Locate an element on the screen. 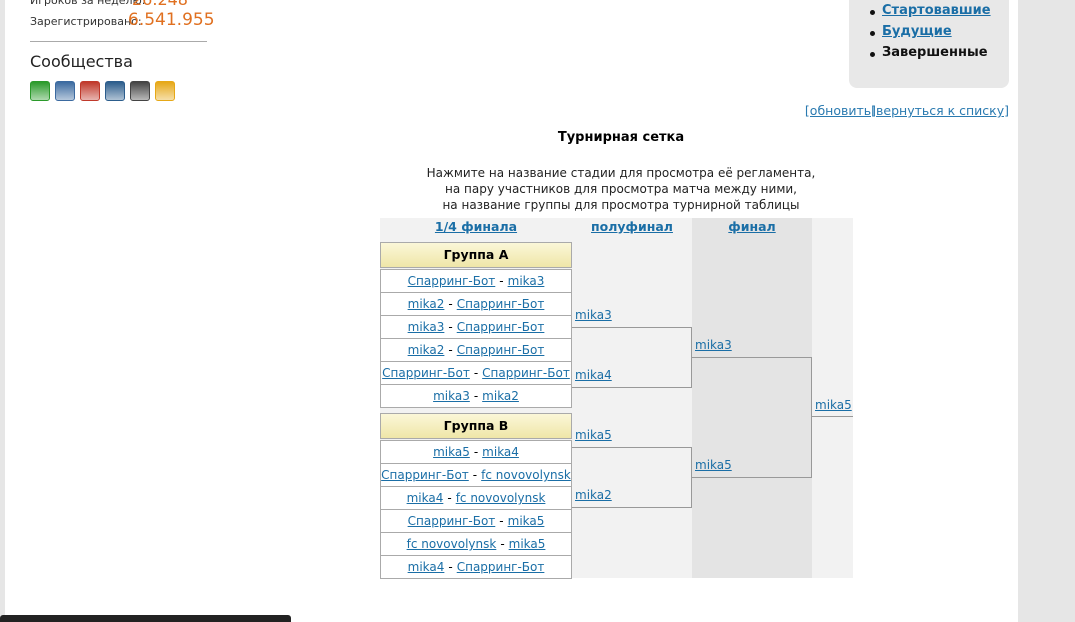  match-row: mika4- fc novovolynsk is located at coordinates (476, 498).